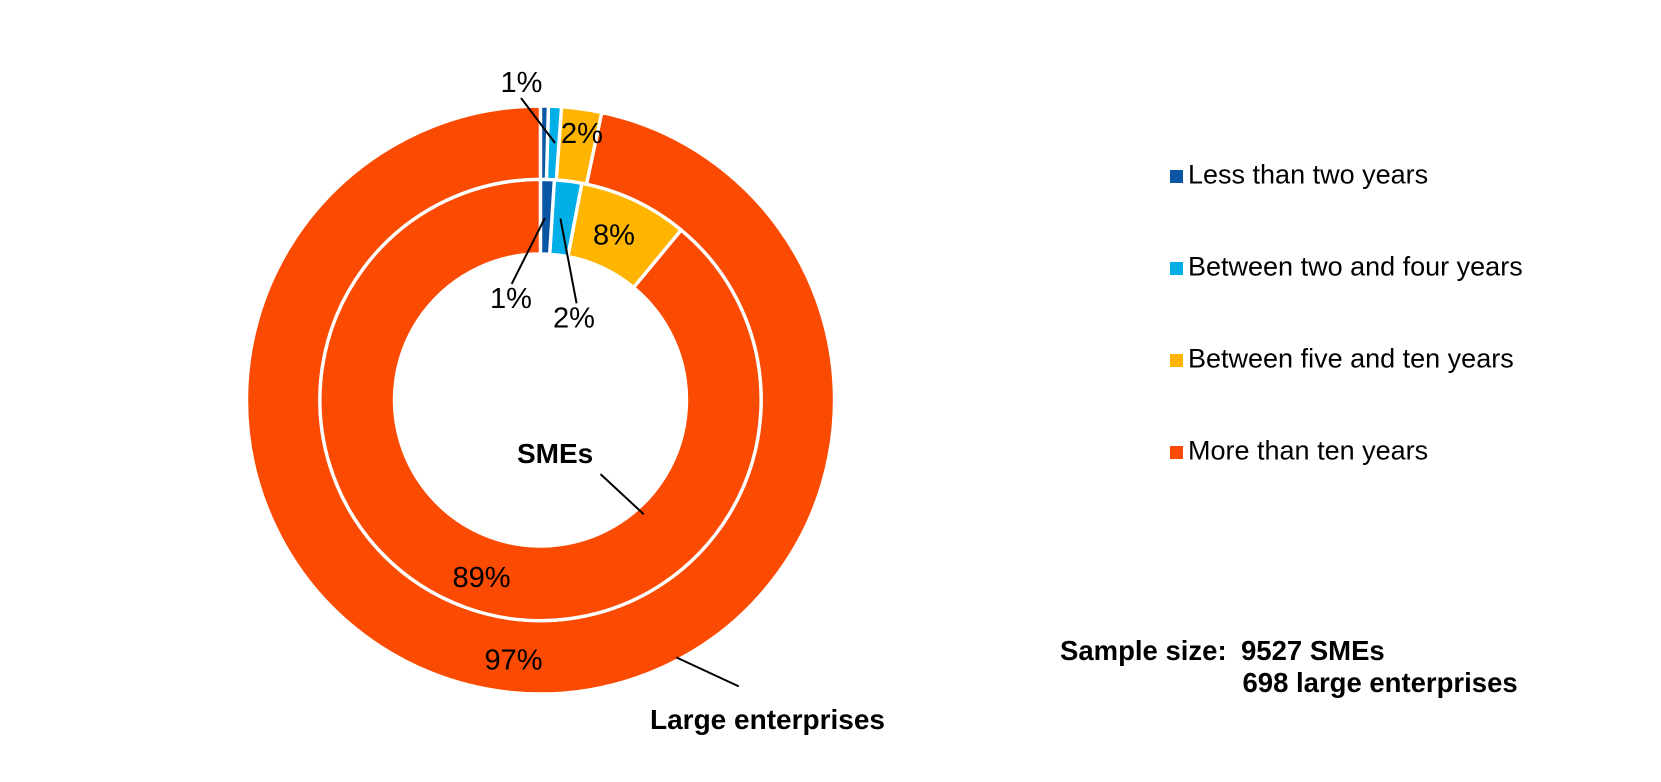 This screenshot has height=782, width=1661. I want to click on svg-text: More than ten years, so click(1308, 451).